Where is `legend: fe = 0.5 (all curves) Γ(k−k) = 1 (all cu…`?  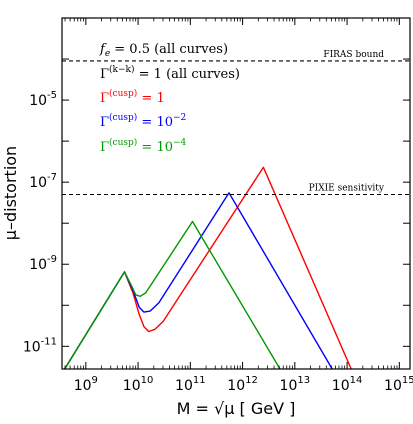
legend: fe = 0.5 (all curves) Γ(k−k) = 1 (all cu… is located at coordinates (169, 98).